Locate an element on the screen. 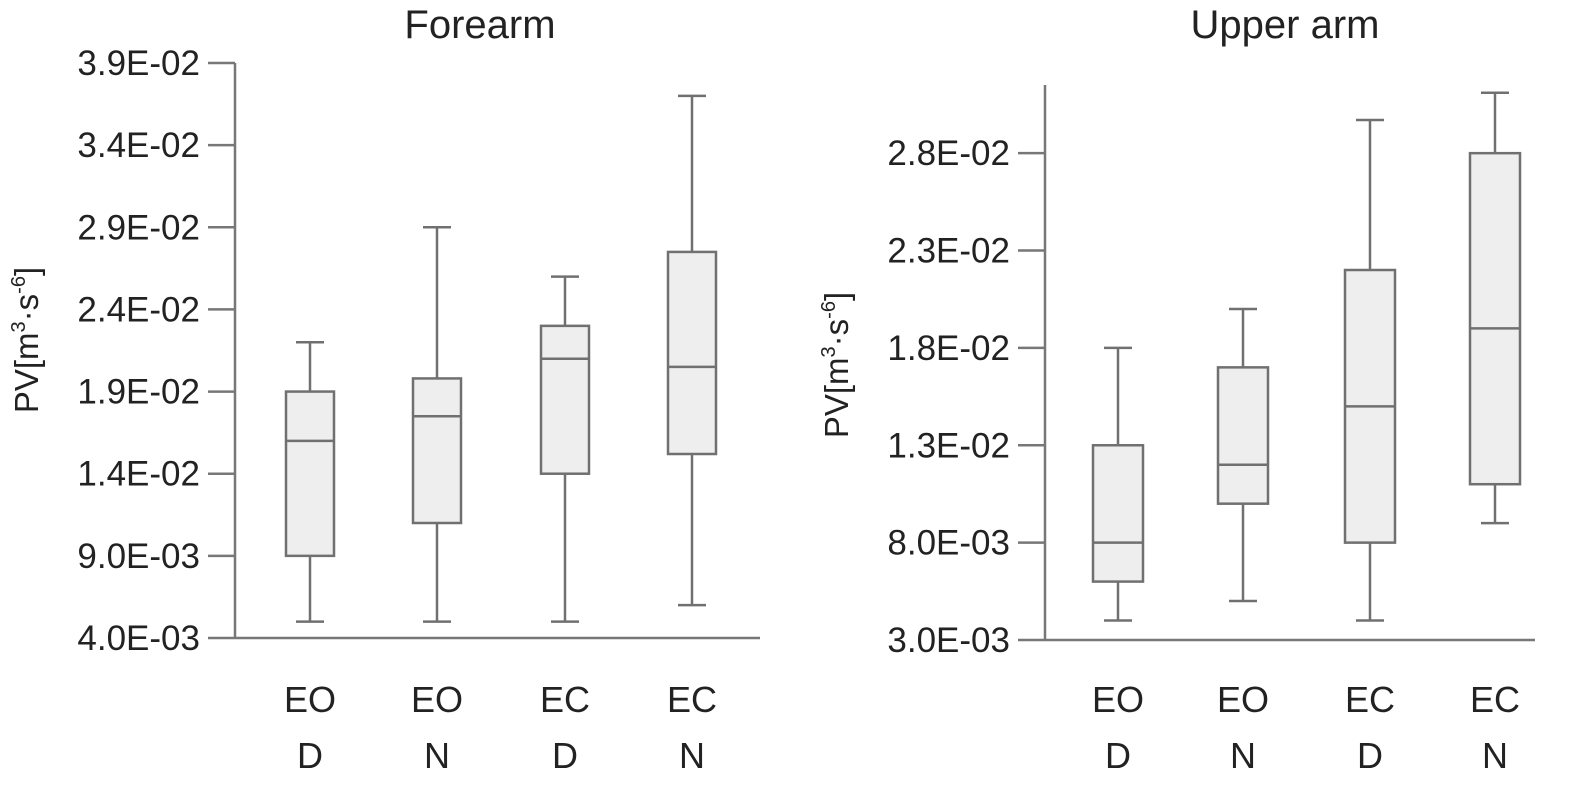  upper-arm-title: Upper arm is located at coordinates (1285, 25).